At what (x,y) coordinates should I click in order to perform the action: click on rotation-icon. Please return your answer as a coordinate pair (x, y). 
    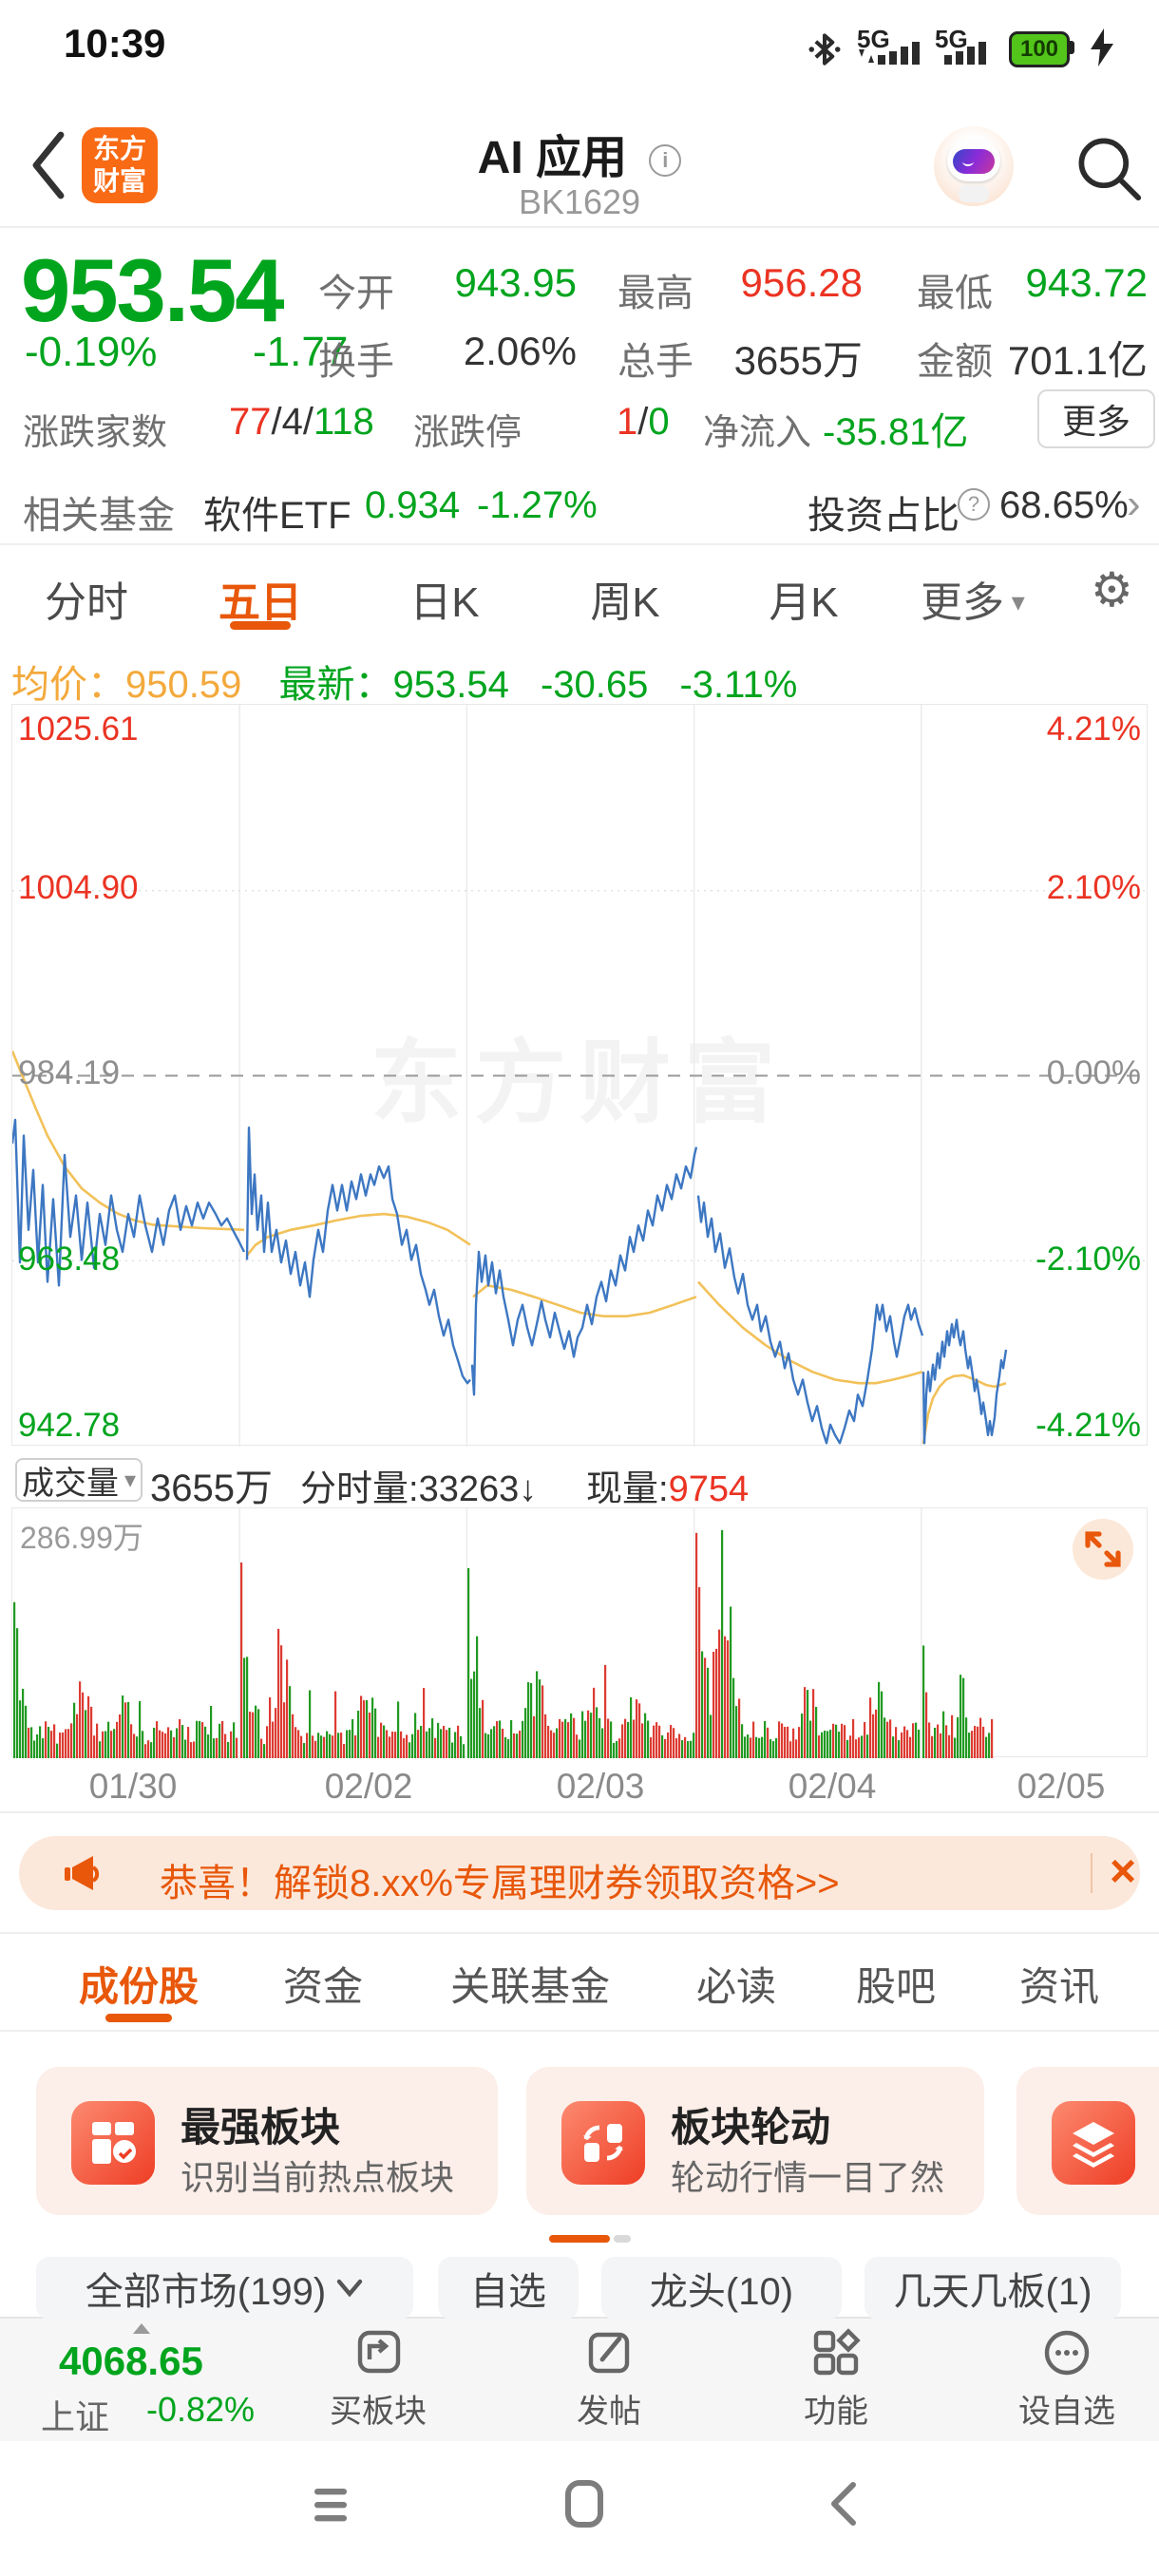
    Looking at the image, I should click on (603, 2143).